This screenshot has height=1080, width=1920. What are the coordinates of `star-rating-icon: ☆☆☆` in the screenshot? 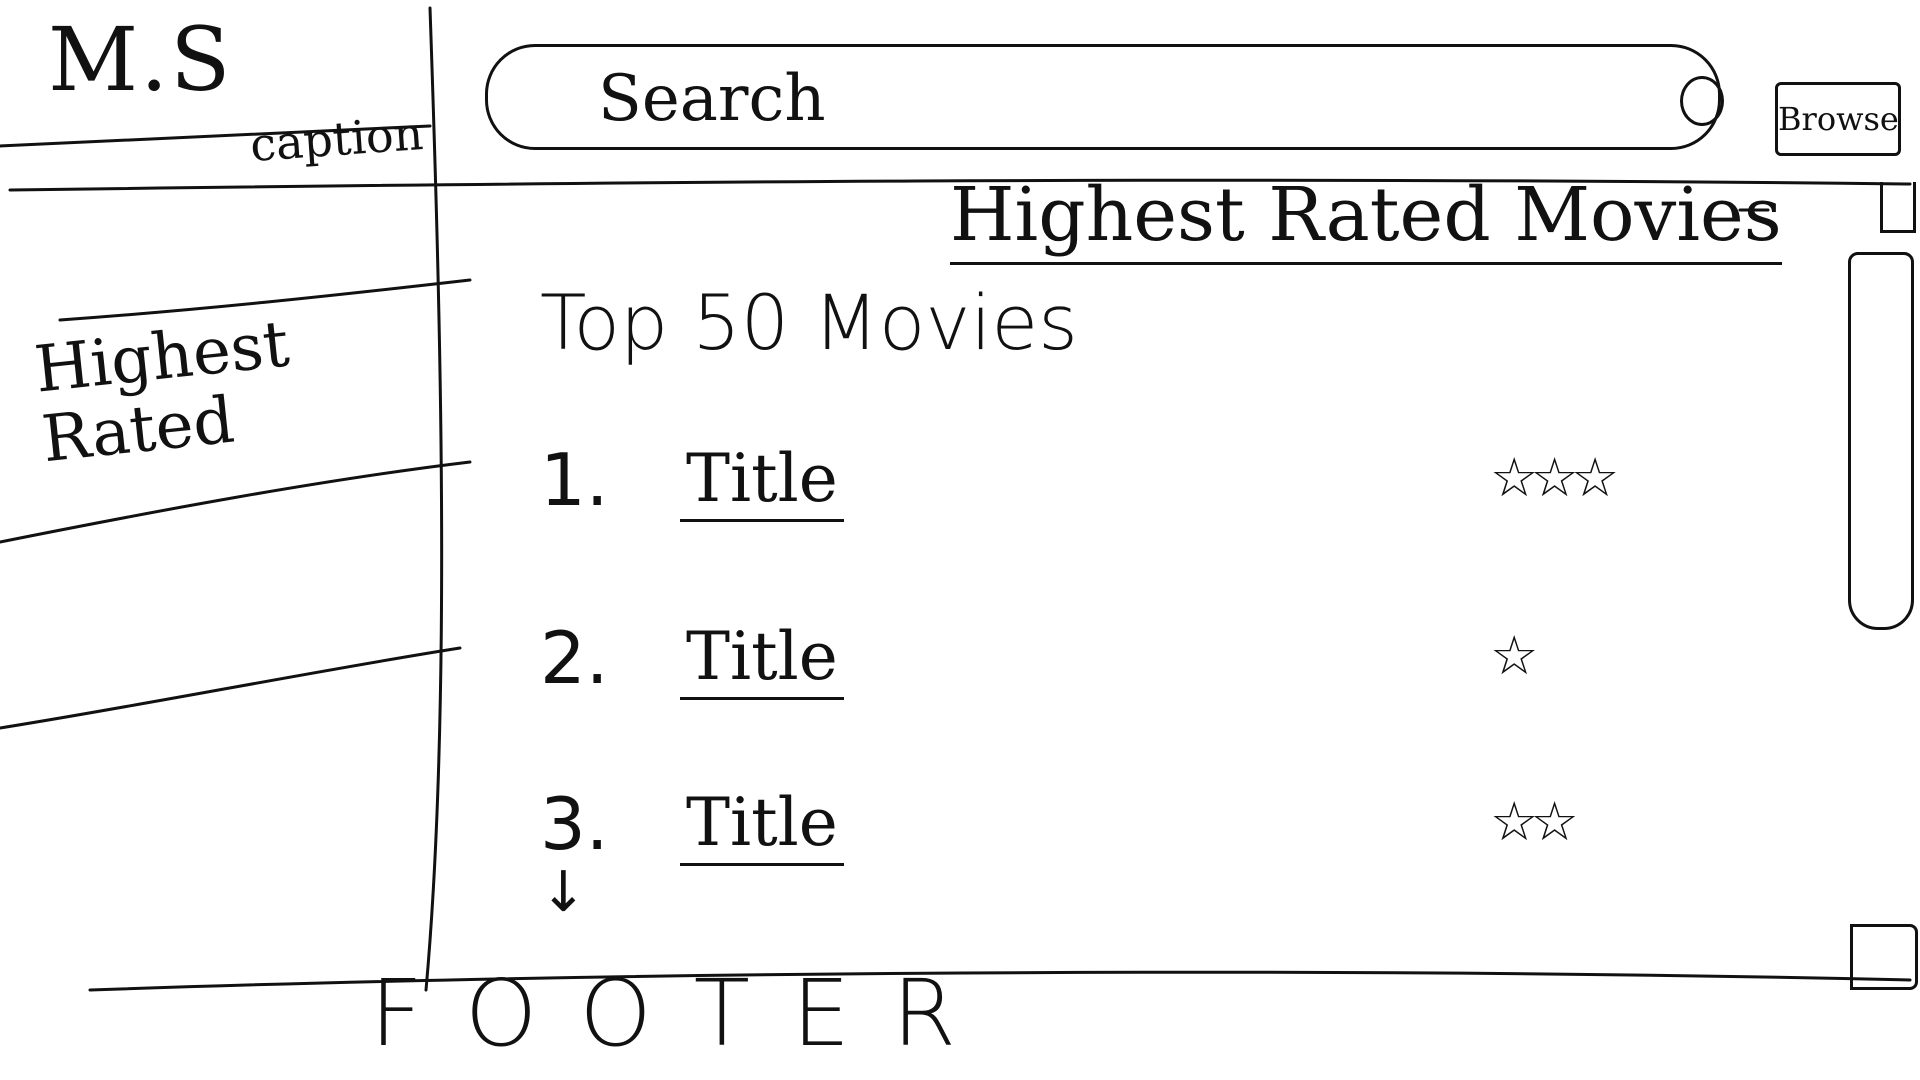 It's located at (1554, 477).